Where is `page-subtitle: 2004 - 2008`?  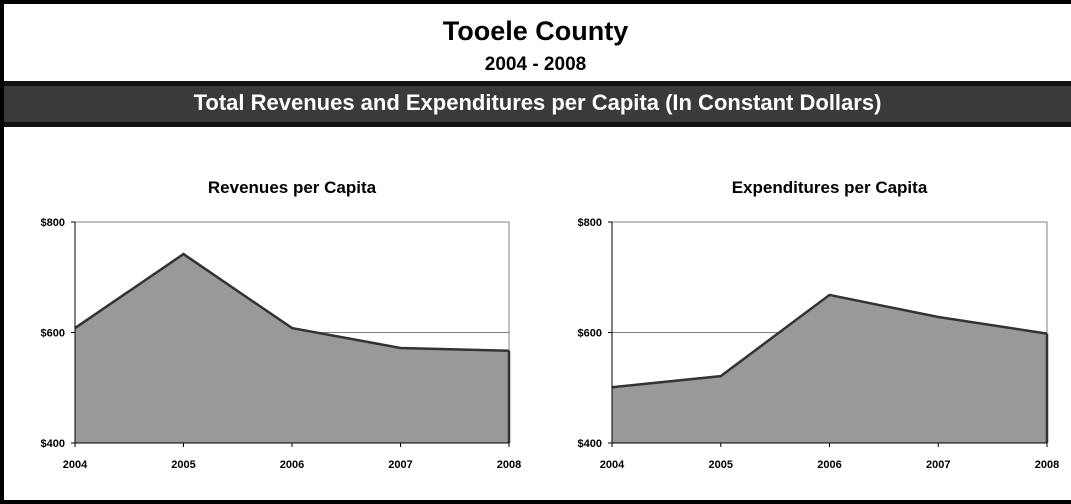 page-subtitle: 2004 - 2008 is located at coordinates (535, 64).